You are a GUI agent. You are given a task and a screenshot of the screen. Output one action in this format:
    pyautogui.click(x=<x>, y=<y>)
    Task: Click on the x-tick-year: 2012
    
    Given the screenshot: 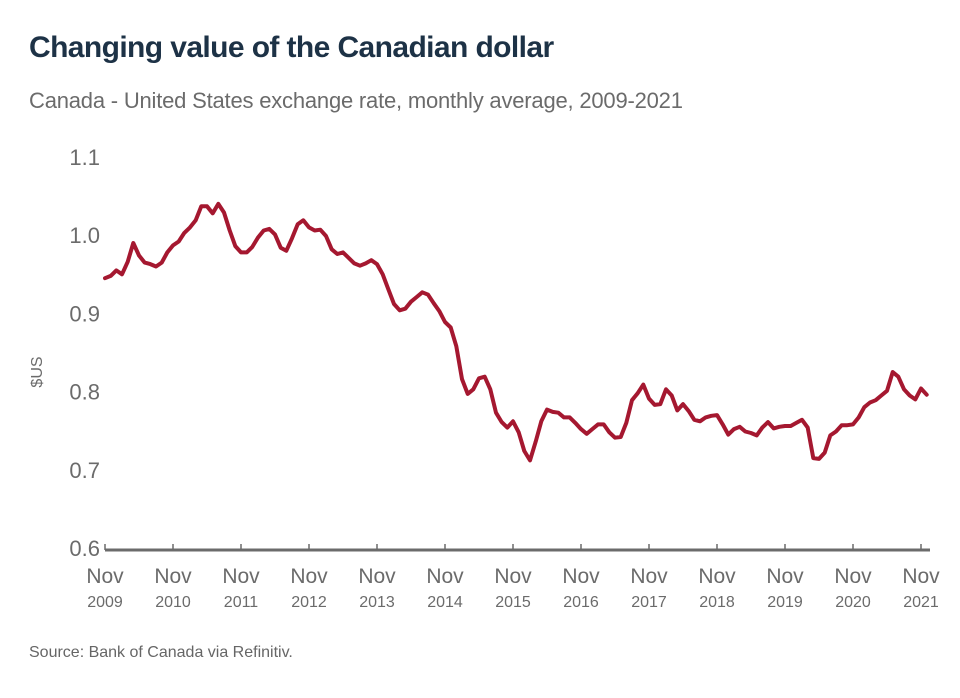 What is the action you would take?
    pyautogui.click(x=309, y=602)
    